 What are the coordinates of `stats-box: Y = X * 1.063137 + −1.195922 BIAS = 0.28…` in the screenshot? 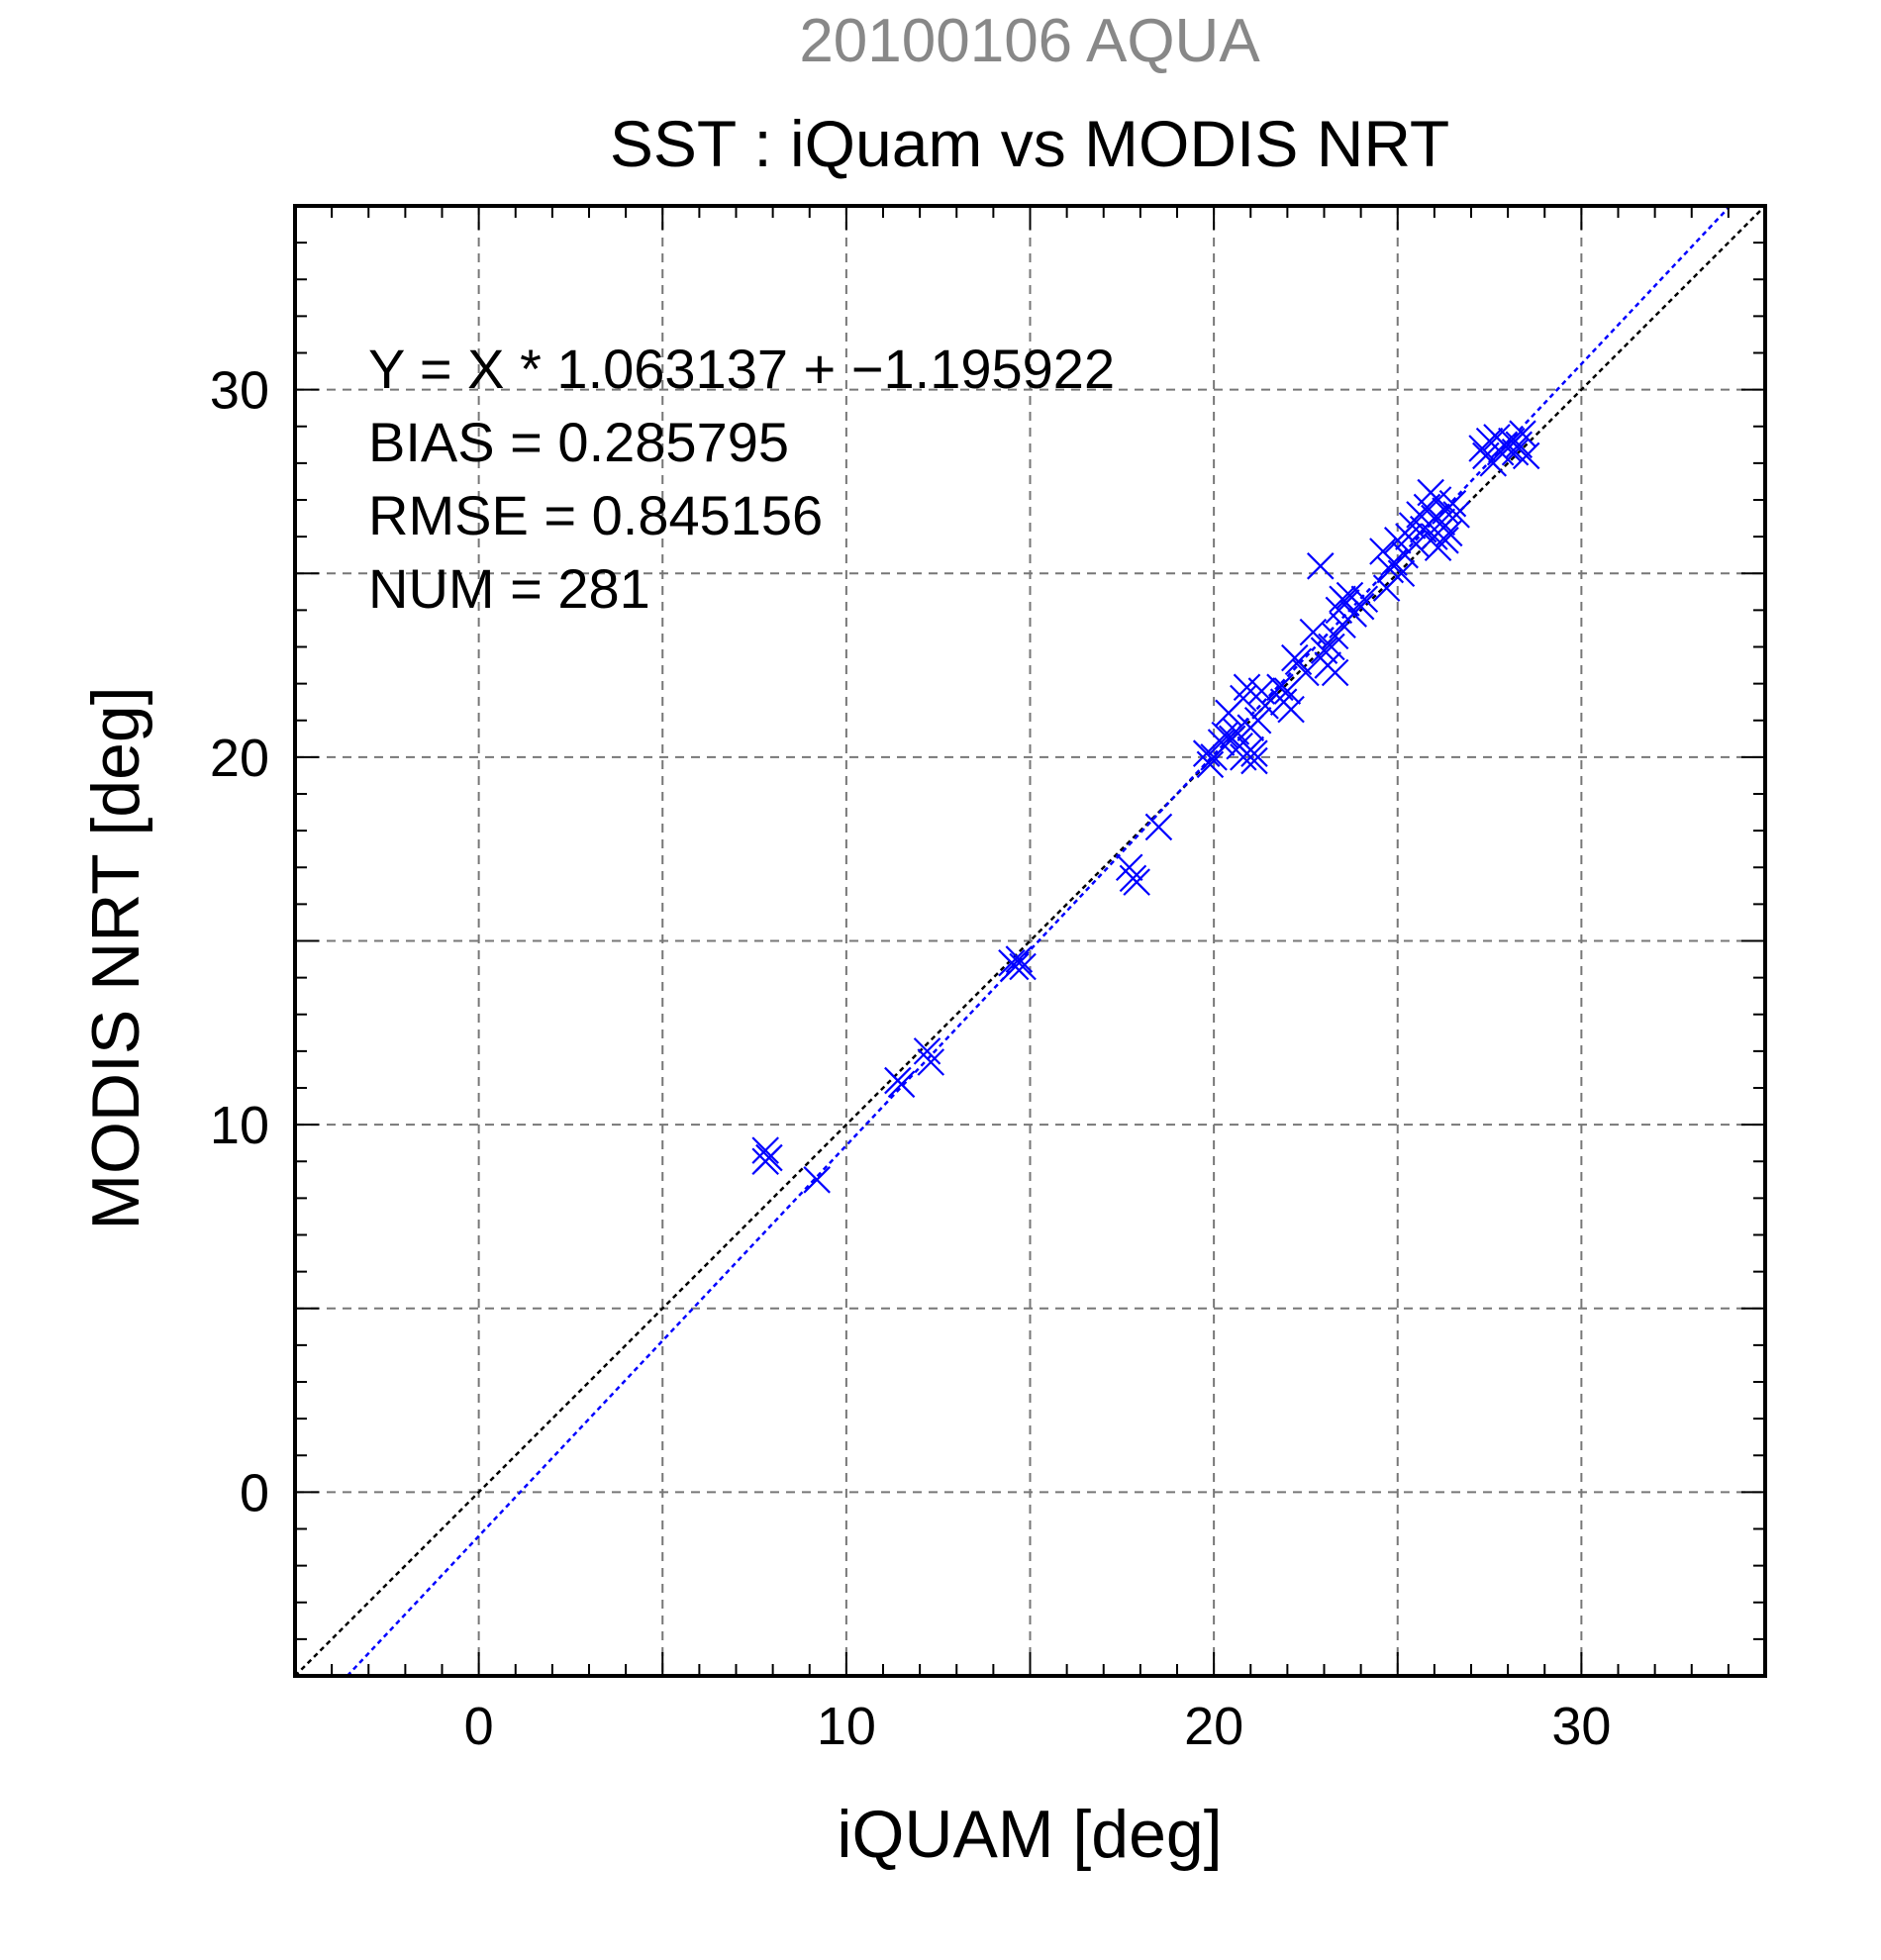 It's located at (742, 479).